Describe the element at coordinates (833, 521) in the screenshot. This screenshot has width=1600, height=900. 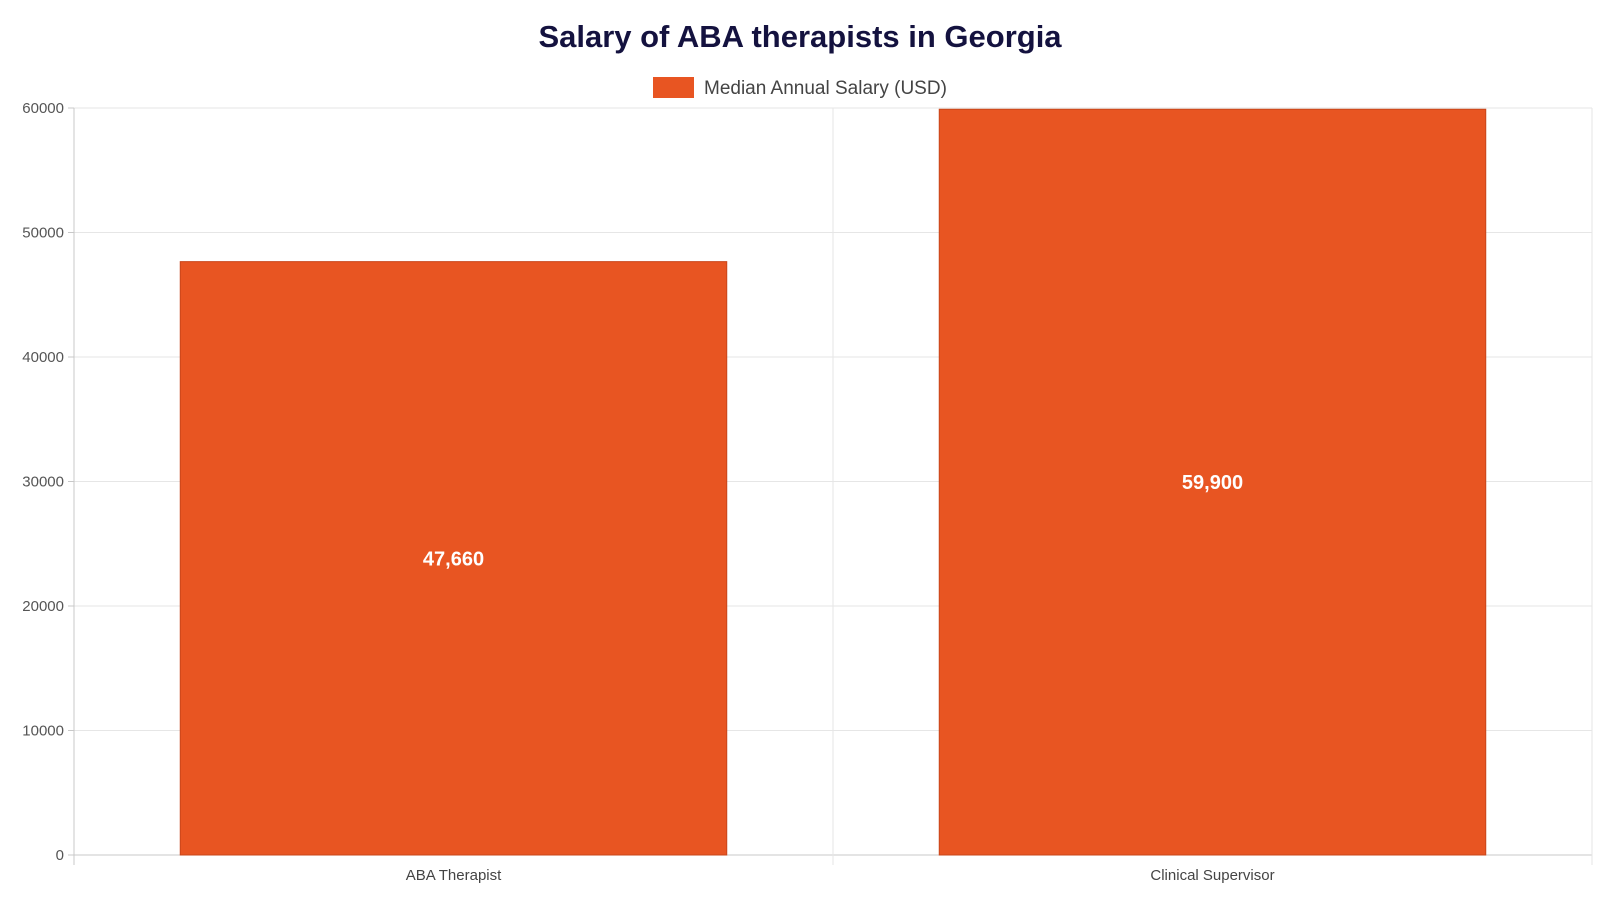
I see `data-labels: 47,660 59,900` at that location.